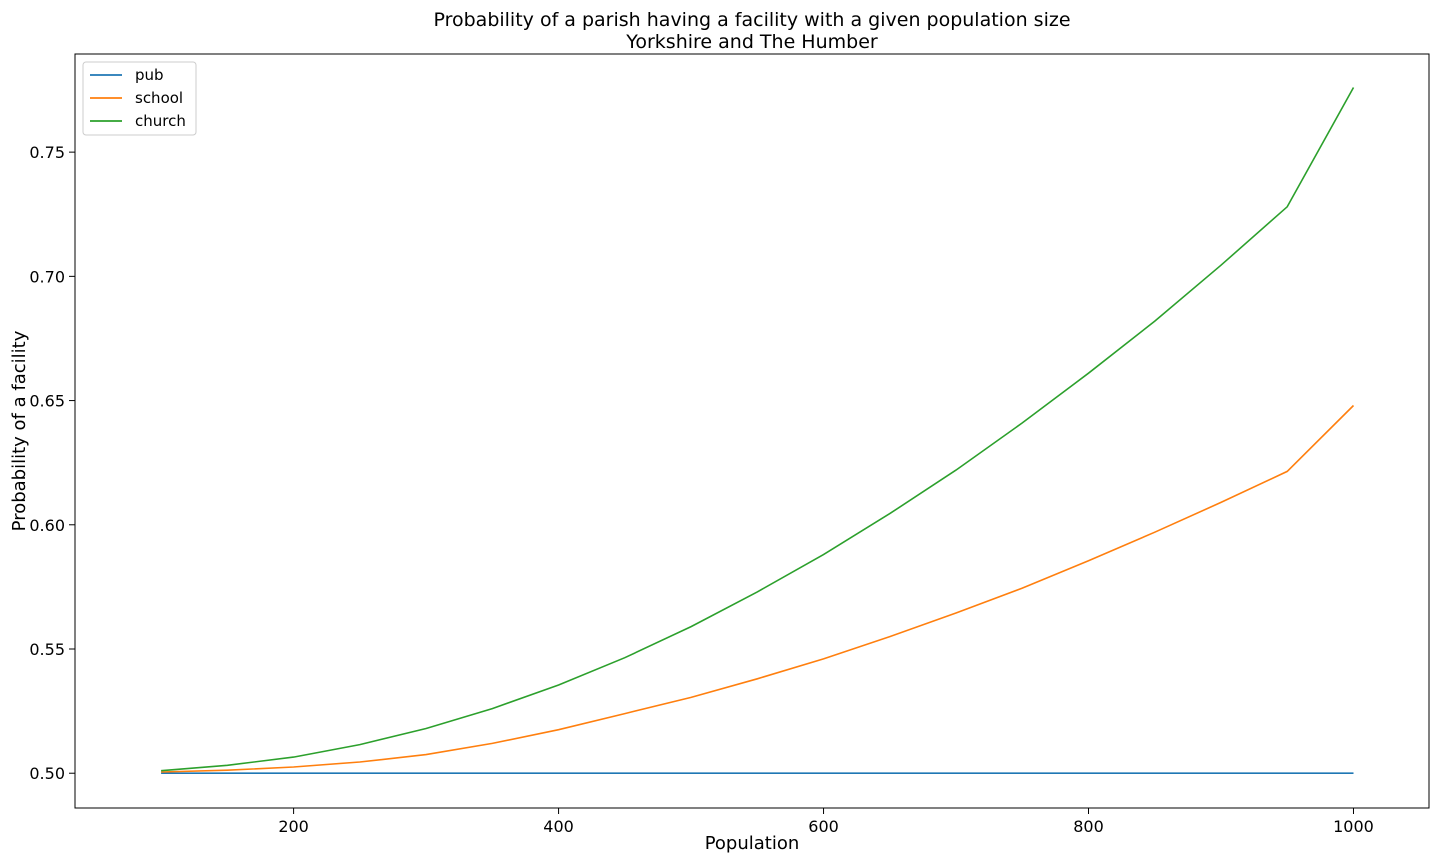 This screenshot has height=864, width=1440. I want to click on y-tick-label: 0.75, so click(47, 152).